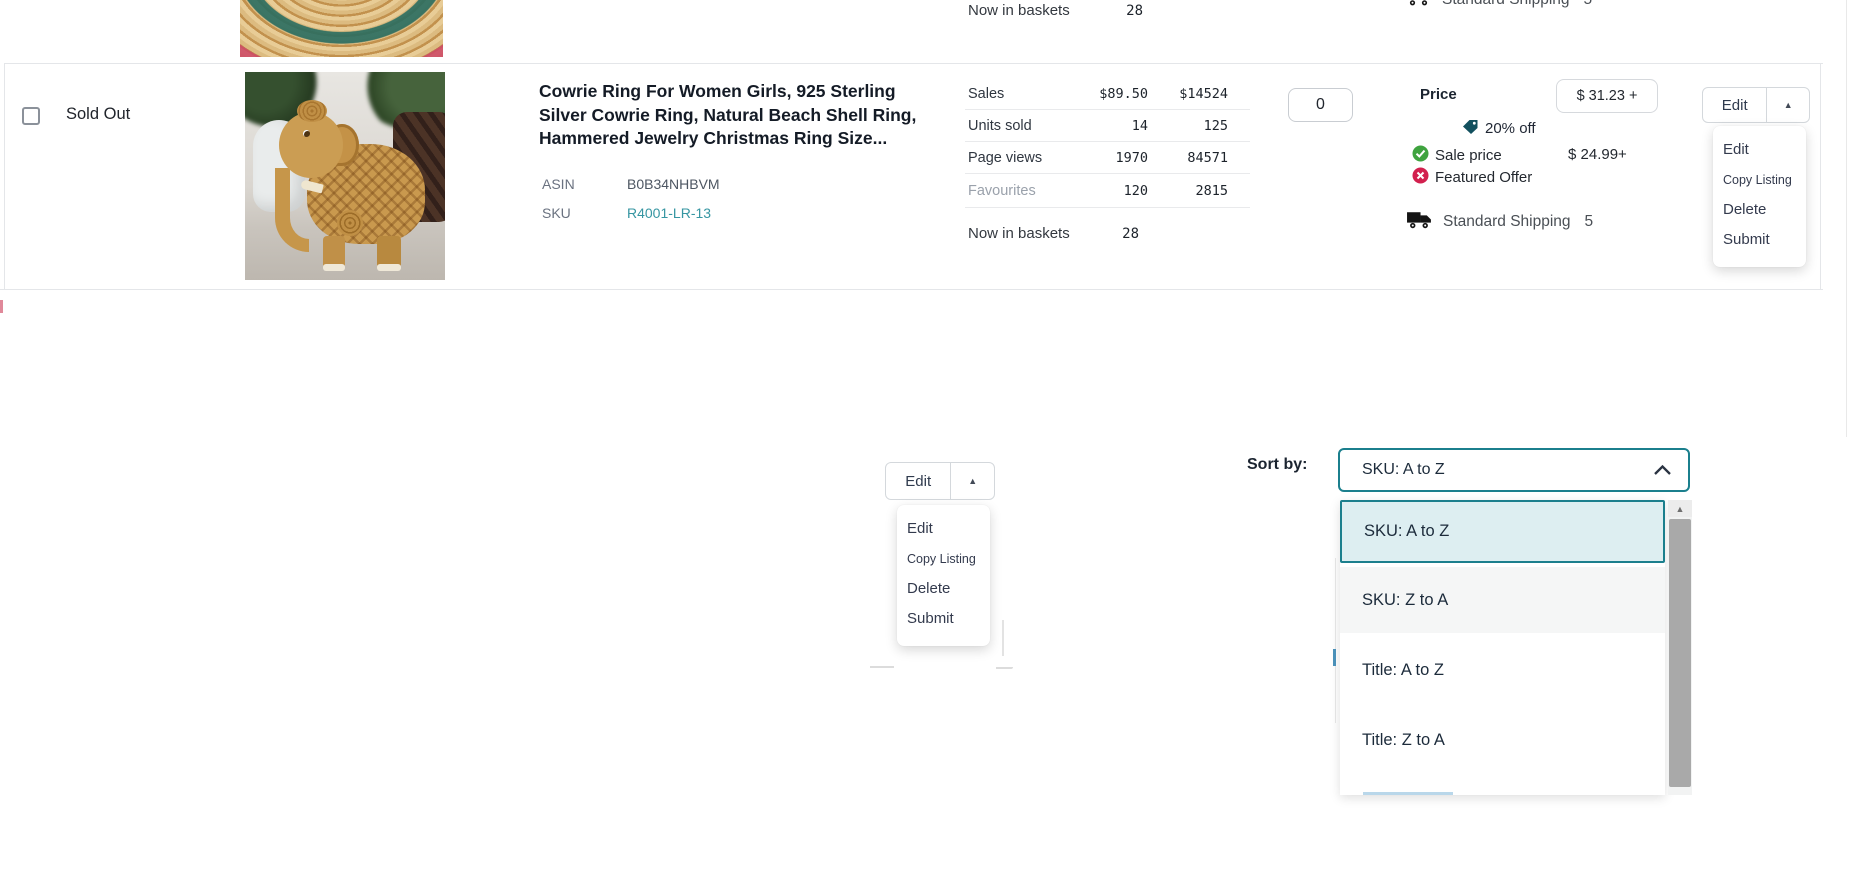  I want to click on stat-row-sales: Sales $89.50 $14524, so click(1107, 94).